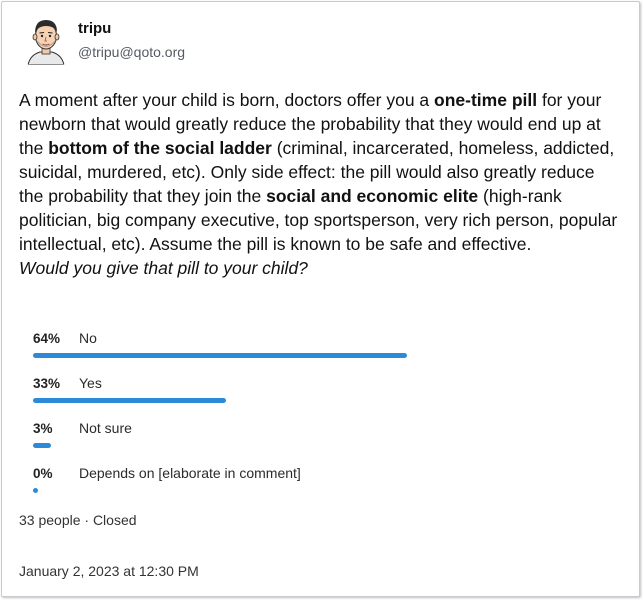 The image size is (643, 600). Describe the element at coordinates (313, 440) in the screenshot. I see `poll-option: 3% Not sure` at that location.